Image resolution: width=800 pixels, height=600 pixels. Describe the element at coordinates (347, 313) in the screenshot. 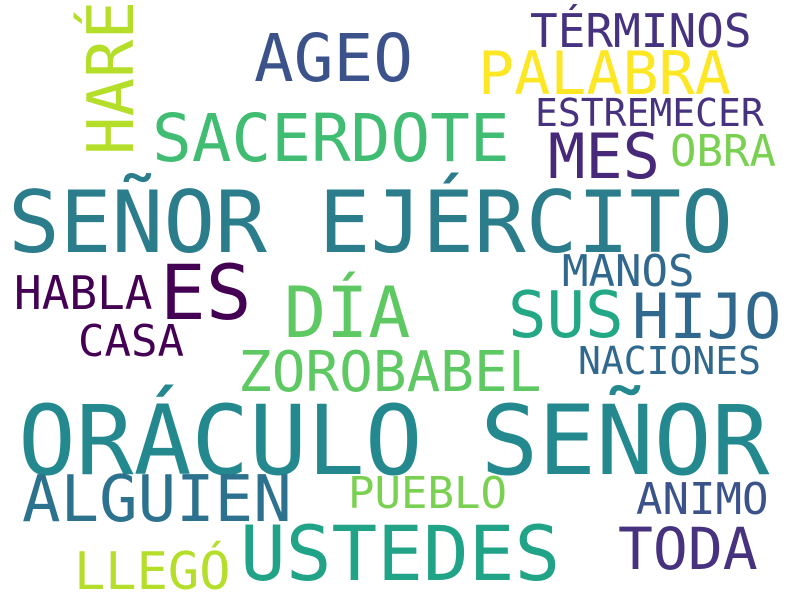

I see `word-dia: DÍA` at that location.